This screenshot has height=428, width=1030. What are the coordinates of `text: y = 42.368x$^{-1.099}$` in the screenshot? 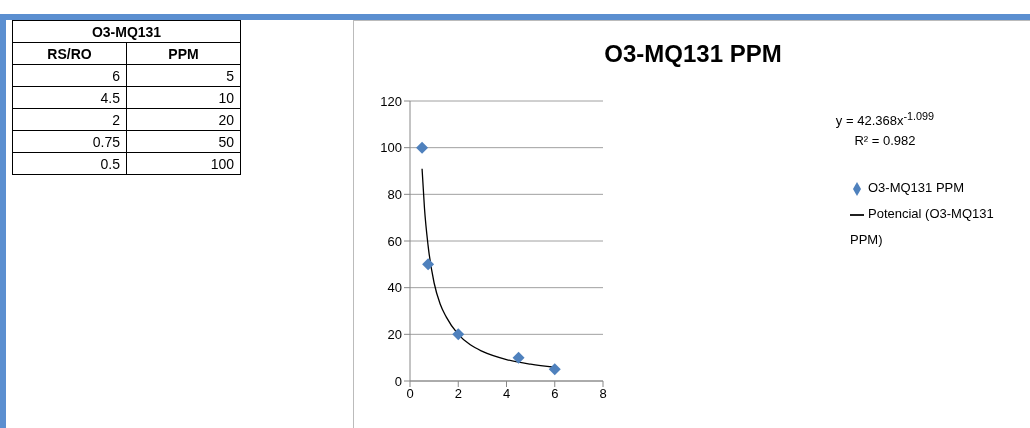 It's located at (885, 120).